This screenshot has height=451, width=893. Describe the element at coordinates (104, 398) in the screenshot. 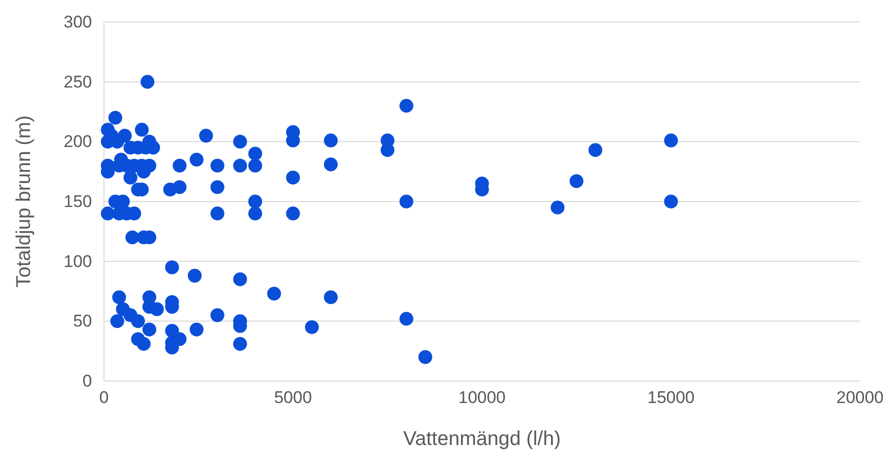

I see `x-tick-label: 0` at that location.